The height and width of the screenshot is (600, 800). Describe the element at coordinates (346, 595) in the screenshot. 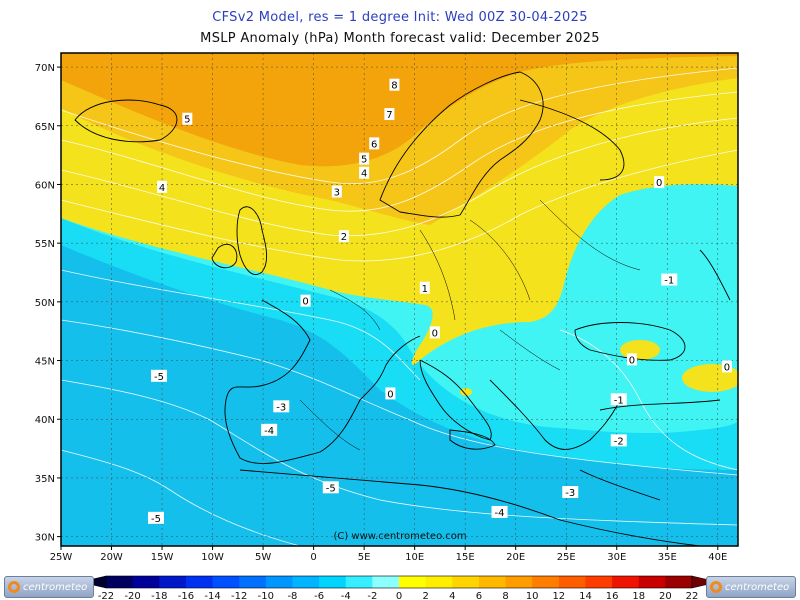

I see `colorbar-tick-label: -4` at that location.